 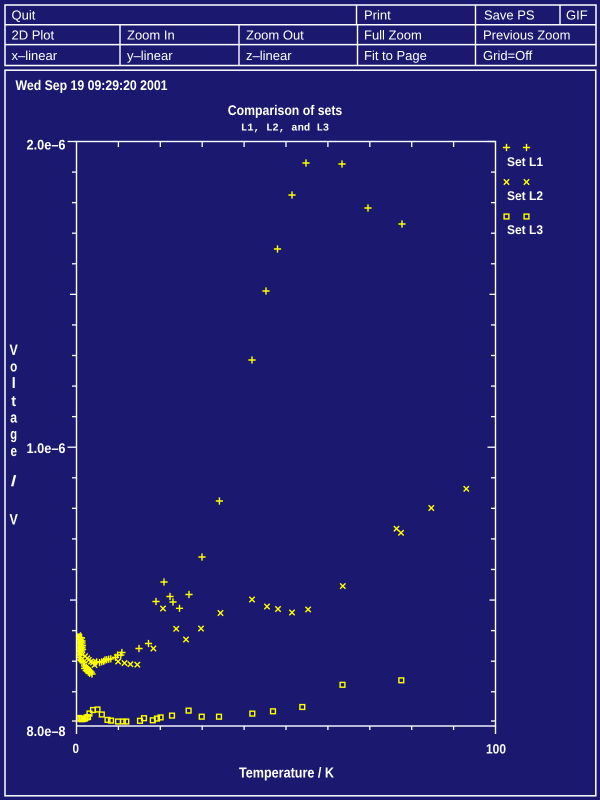 What do you see at coordinates (46, 731) in the screenshot?
I see `svg-text: 8.0e–8` at bounding box center [46, 731].